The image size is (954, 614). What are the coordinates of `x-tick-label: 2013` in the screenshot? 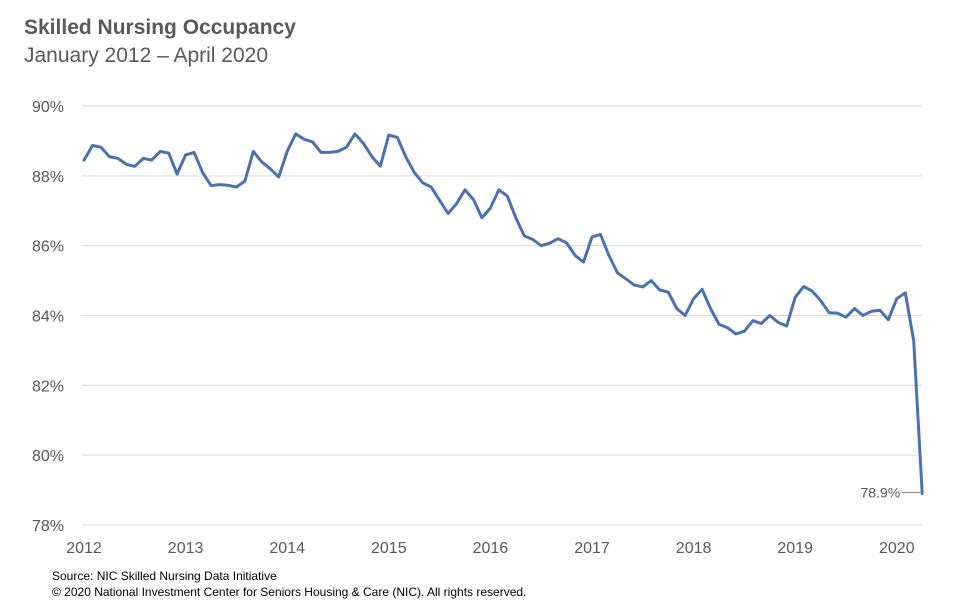 It's located at (186, 548).